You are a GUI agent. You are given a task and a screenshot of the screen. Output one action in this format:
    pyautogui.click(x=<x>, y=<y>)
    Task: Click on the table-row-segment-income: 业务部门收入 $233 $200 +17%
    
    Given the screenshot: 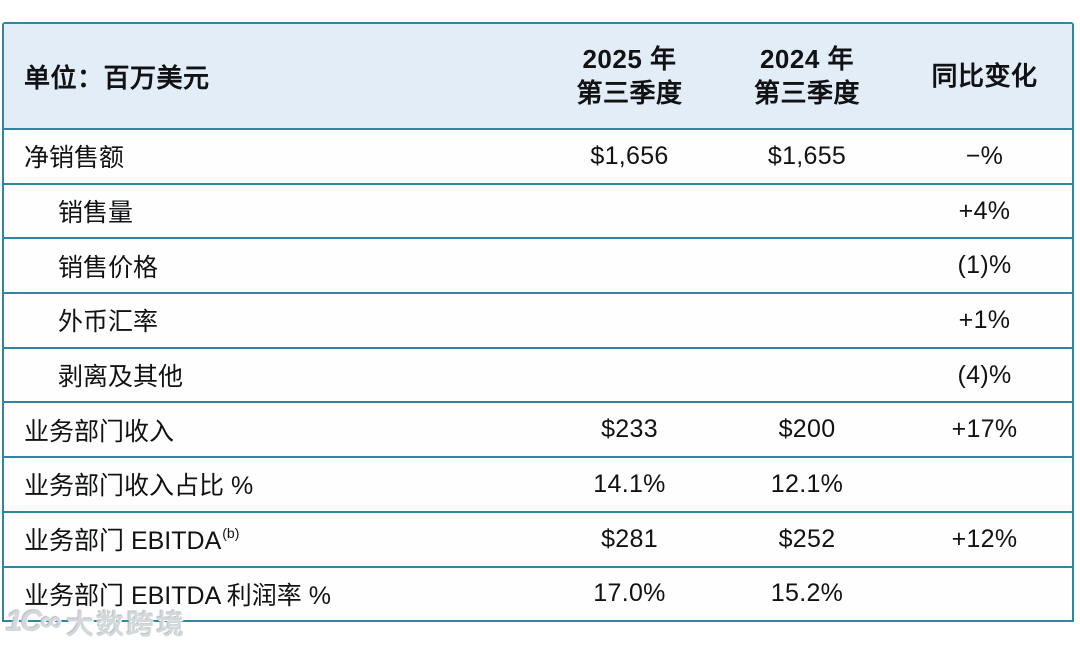 What is the action you would take?
    pyautogui.click(x=538, y=431)
    